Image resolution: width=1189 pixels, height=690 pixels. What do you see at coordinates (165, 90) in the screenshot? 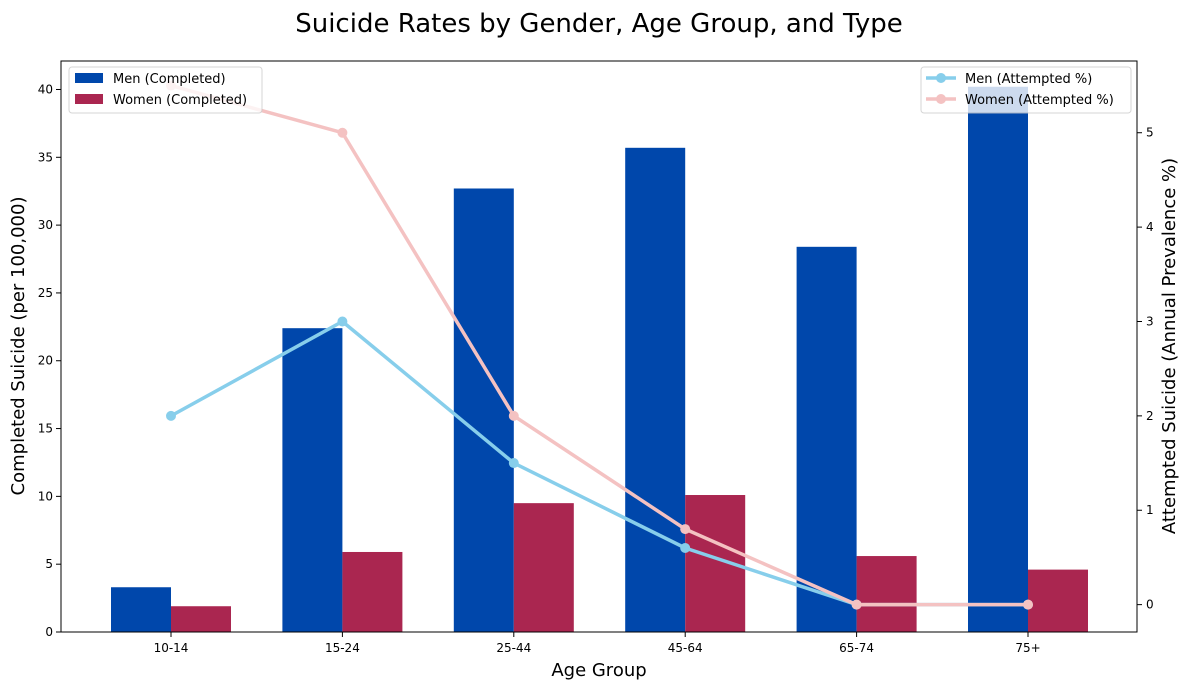
I see `legend-completed: Men (Completed) Women (Completed)` at bounding box center [165, 90].